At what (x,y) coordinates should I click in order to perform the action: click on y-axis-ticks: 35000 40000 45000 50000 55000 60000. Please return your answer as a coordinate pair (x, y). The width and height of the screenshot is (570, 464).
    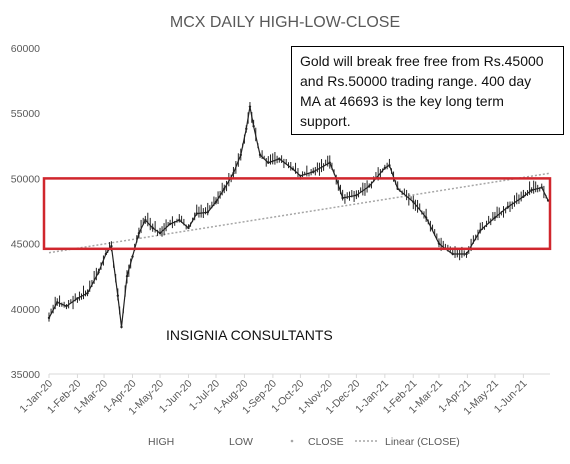
    Looking at the image, I should click on (25, 212).